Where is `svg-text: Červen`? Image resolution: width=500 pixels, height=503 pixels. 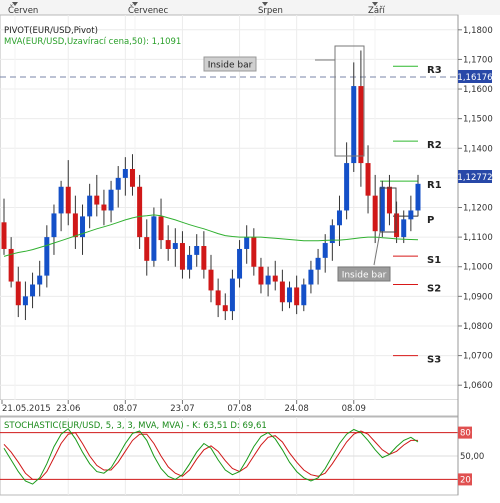
svg-text: Červen is located at coordinates (23, 10).